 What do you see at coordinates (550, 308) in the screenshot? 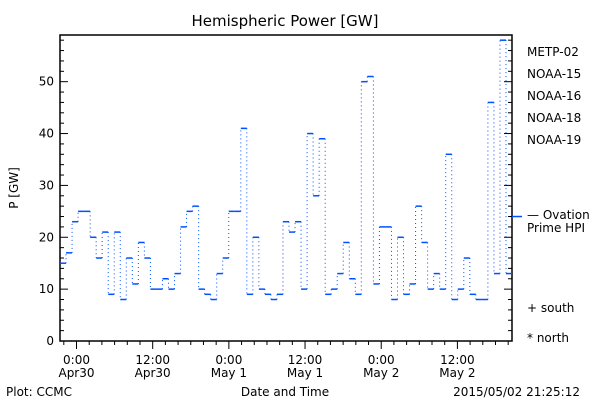
I see `legend-south: + south` at bounding box center [550, 308].